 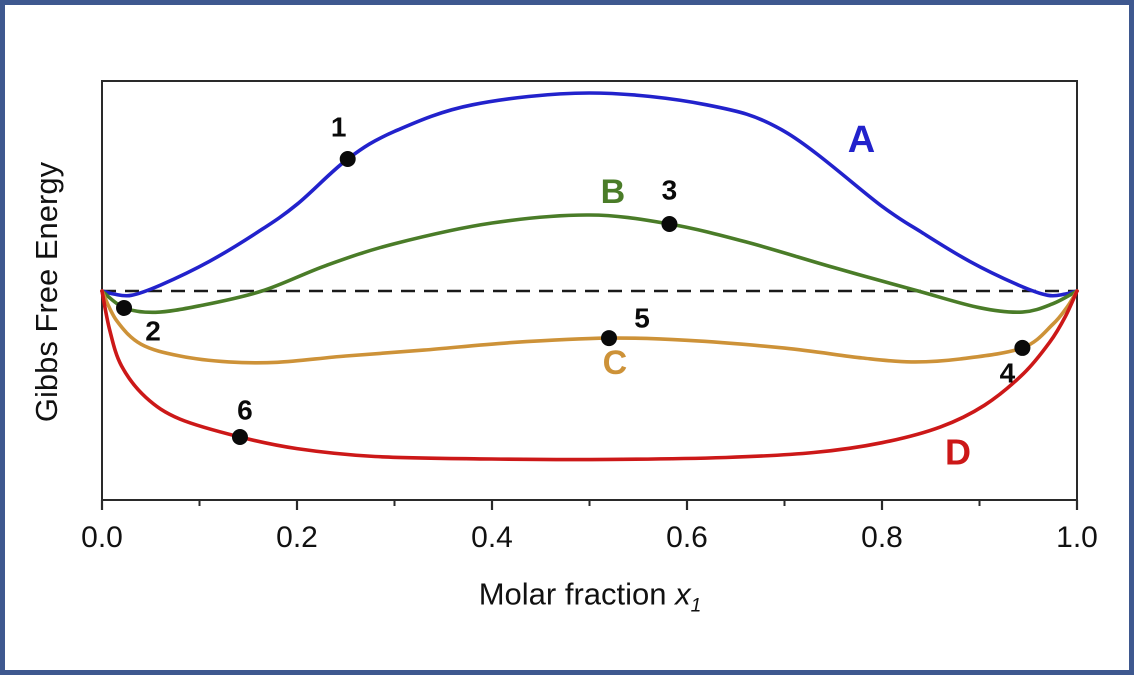 I want to click on curve-B, so click(x=589, y=264).